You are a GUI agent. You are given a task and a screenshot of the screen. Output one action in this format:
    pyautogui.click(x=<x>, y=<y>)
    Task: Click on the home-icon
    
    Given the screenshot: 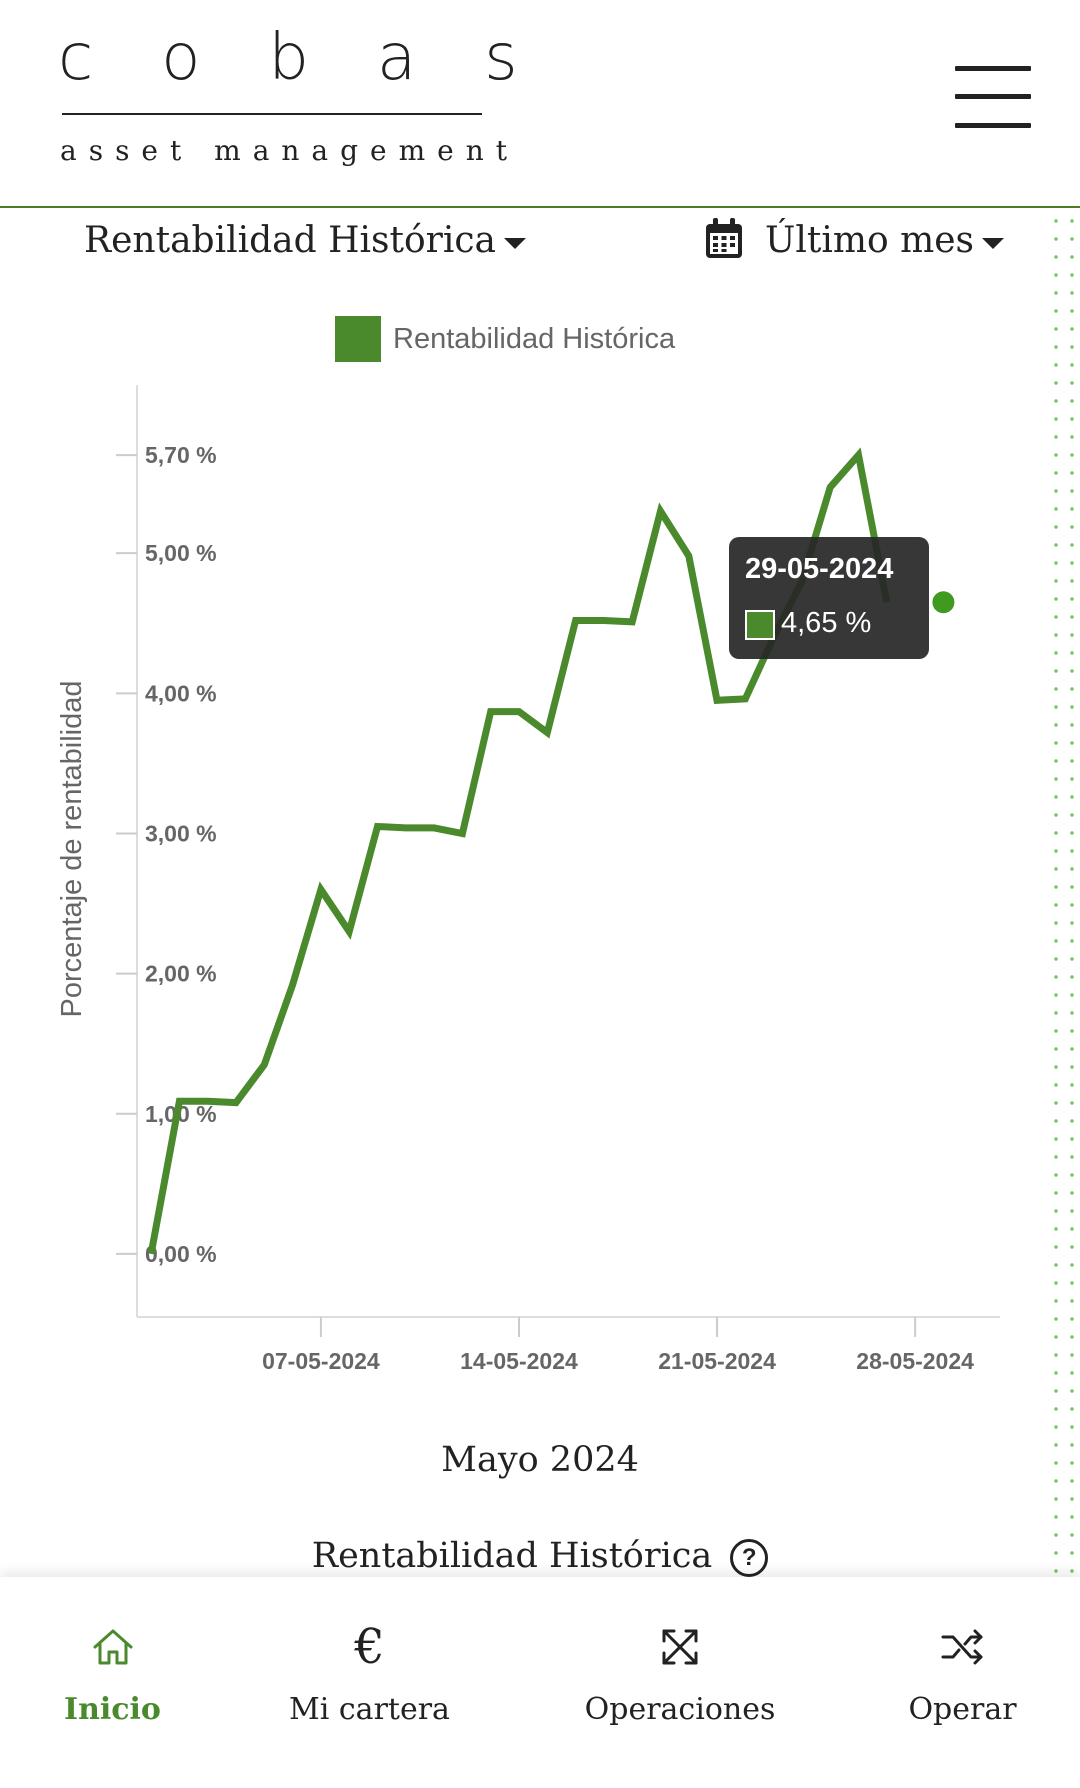 What is the action you would take?
    pyautogui.click(x=112, y=1647)
    